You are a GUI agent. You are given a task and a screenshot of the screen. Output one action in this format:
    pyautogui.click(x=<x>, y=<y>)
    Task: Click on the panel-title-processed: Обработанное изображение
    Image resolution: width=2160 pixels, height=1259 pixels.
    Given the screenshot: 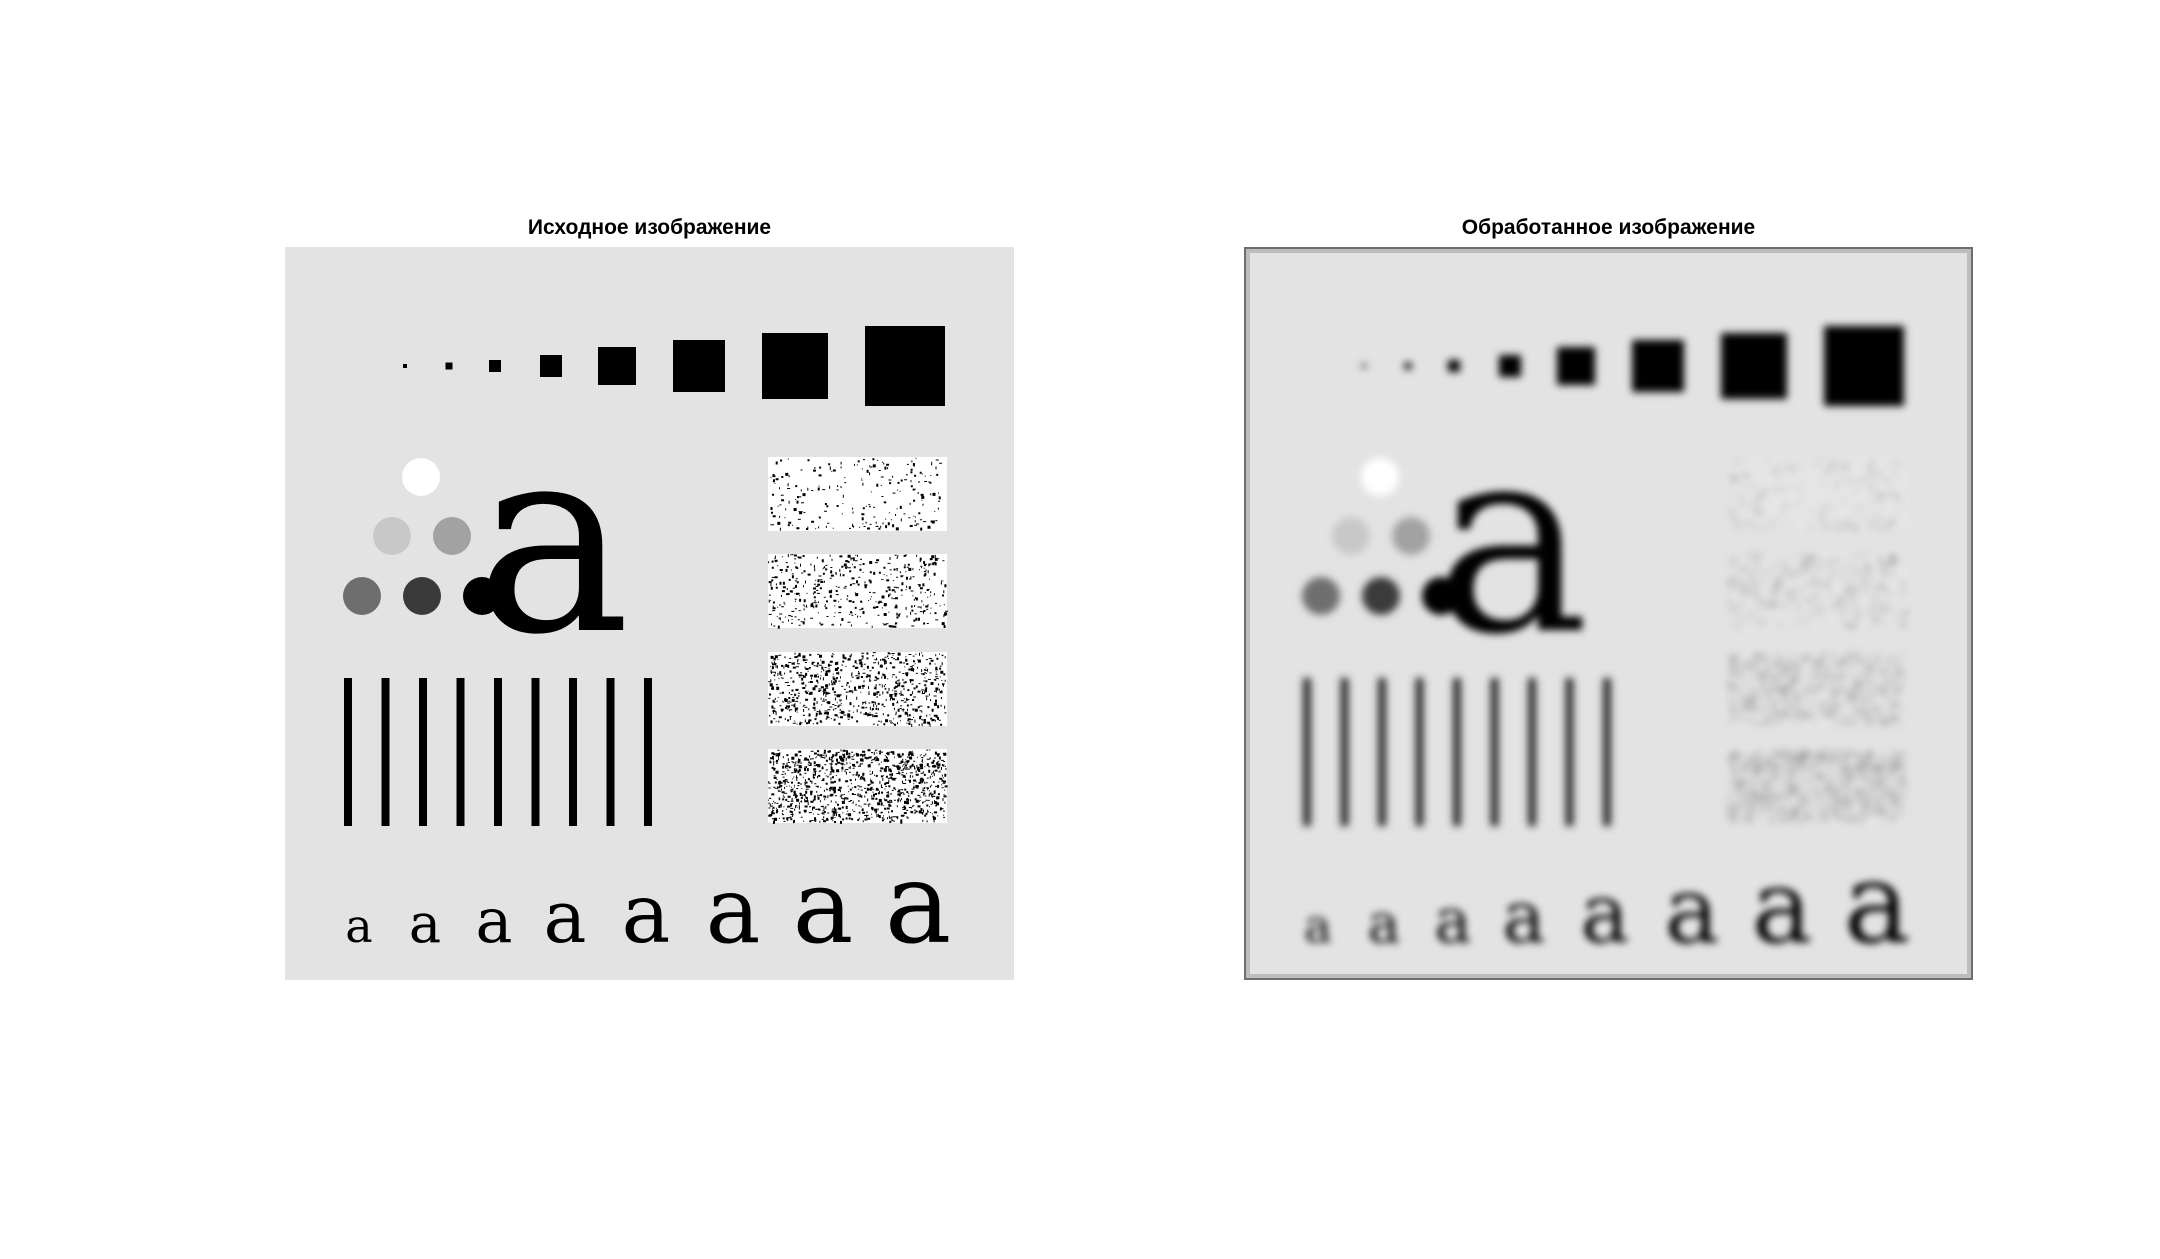 What is the action you would take?
    pyautogui.click(x=1608, y=227)
    